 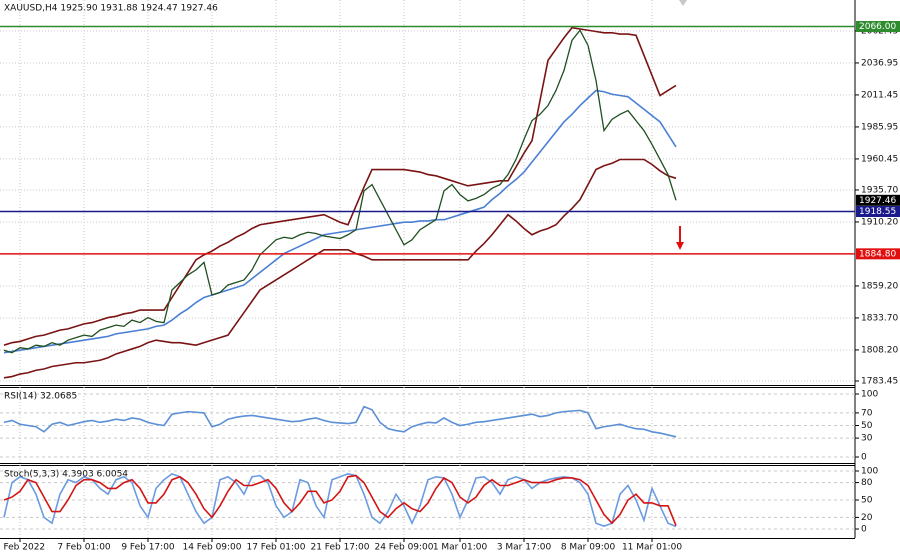 What do you see at coordinates (879, 222) in the screenshot?
I see `y-tick-label: 1910.20` at bounding box center [879, 222].